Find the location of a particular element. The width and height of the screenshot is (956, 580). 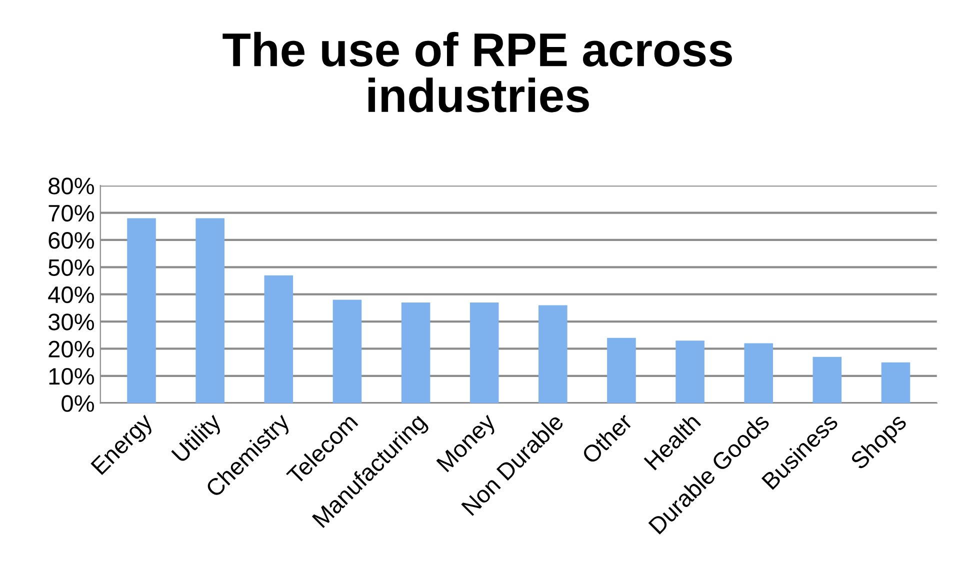

y-tick-label: 0% is located at coordinates (78, 403).